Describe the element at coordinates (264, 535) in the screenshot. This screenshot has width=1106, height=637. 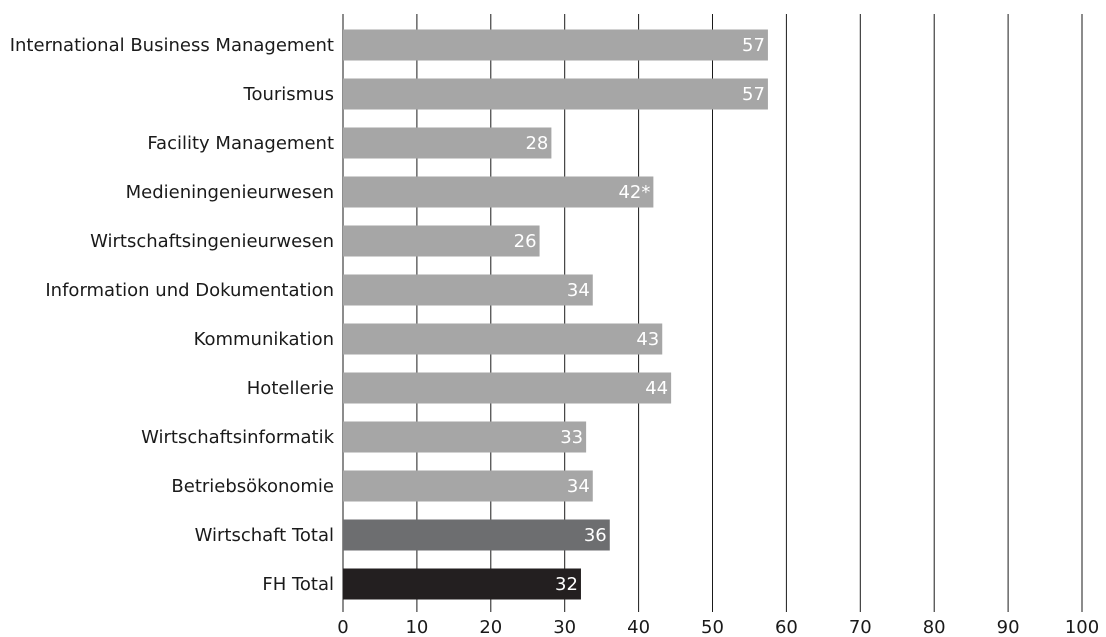
I see `category-label: Wirtschaft Total` at that location.